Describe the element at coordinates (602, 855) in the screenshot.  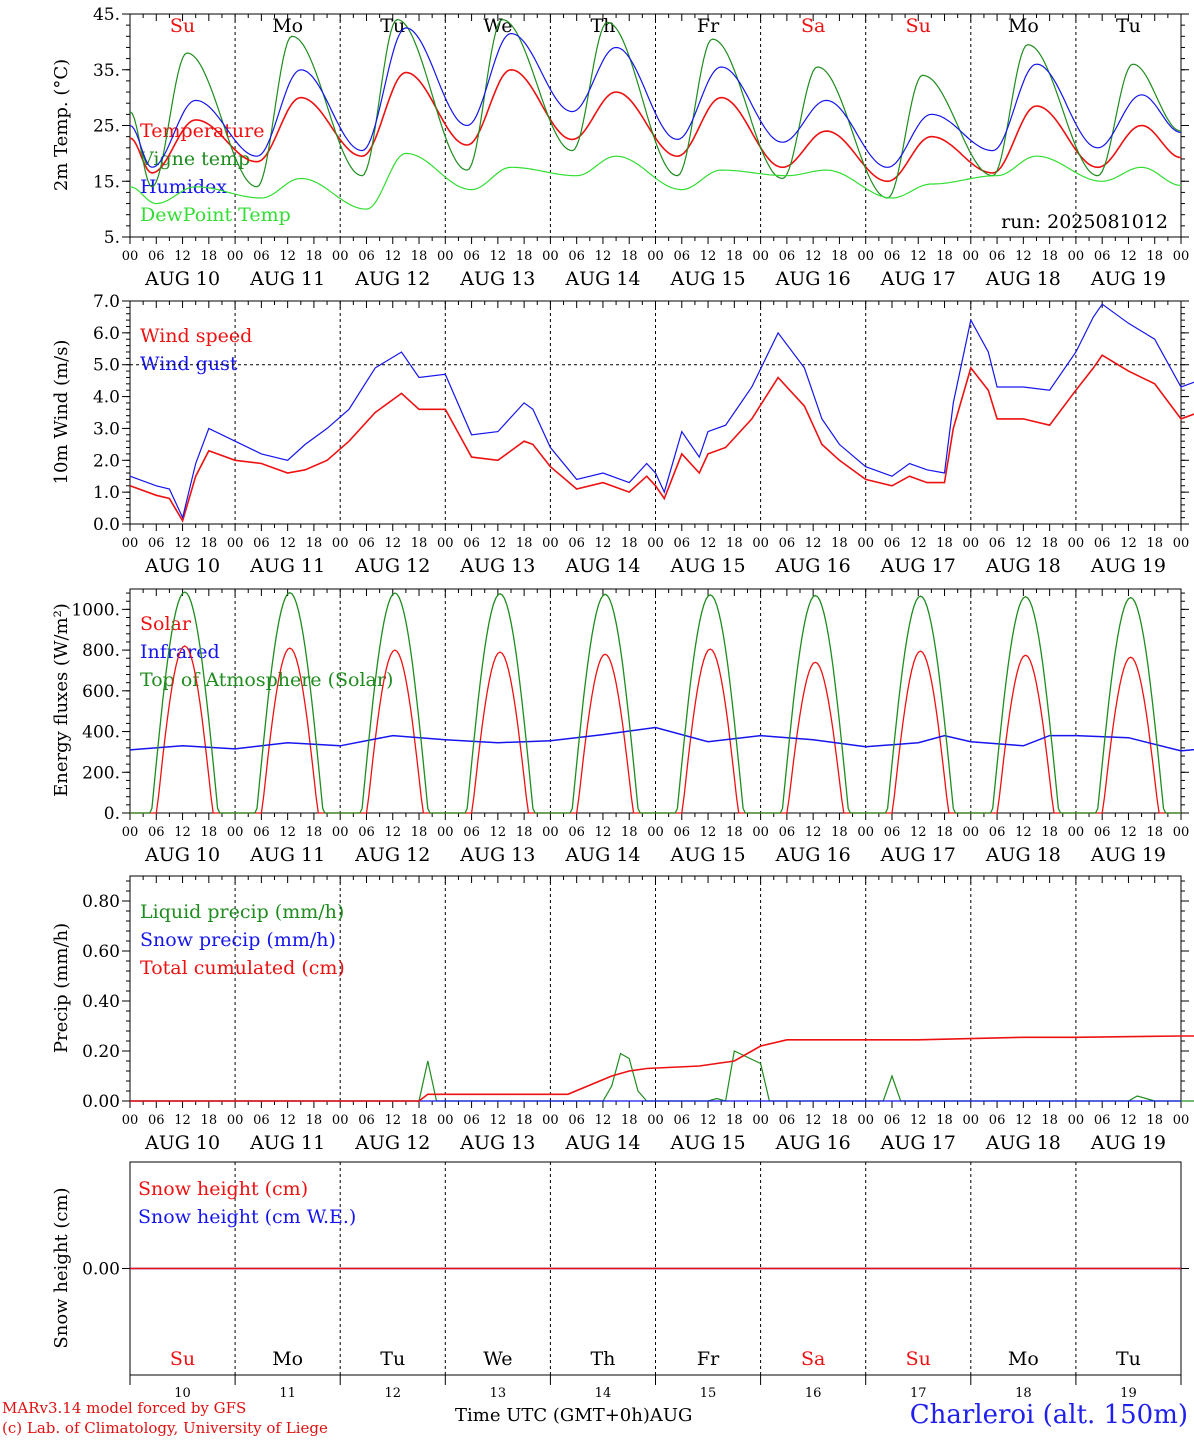
I see `x-day-label: AUG 14` at that location.